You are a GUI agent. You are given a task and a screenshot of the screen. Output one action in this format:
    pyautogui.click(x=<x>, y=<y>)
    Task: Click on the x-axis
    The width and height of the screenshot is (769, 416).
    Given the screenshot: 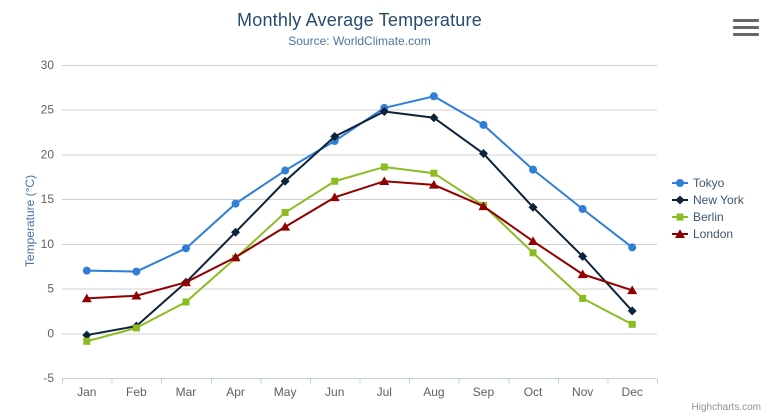 What is the action you would take?
    pyautogui.click(x=360, y=381)
    